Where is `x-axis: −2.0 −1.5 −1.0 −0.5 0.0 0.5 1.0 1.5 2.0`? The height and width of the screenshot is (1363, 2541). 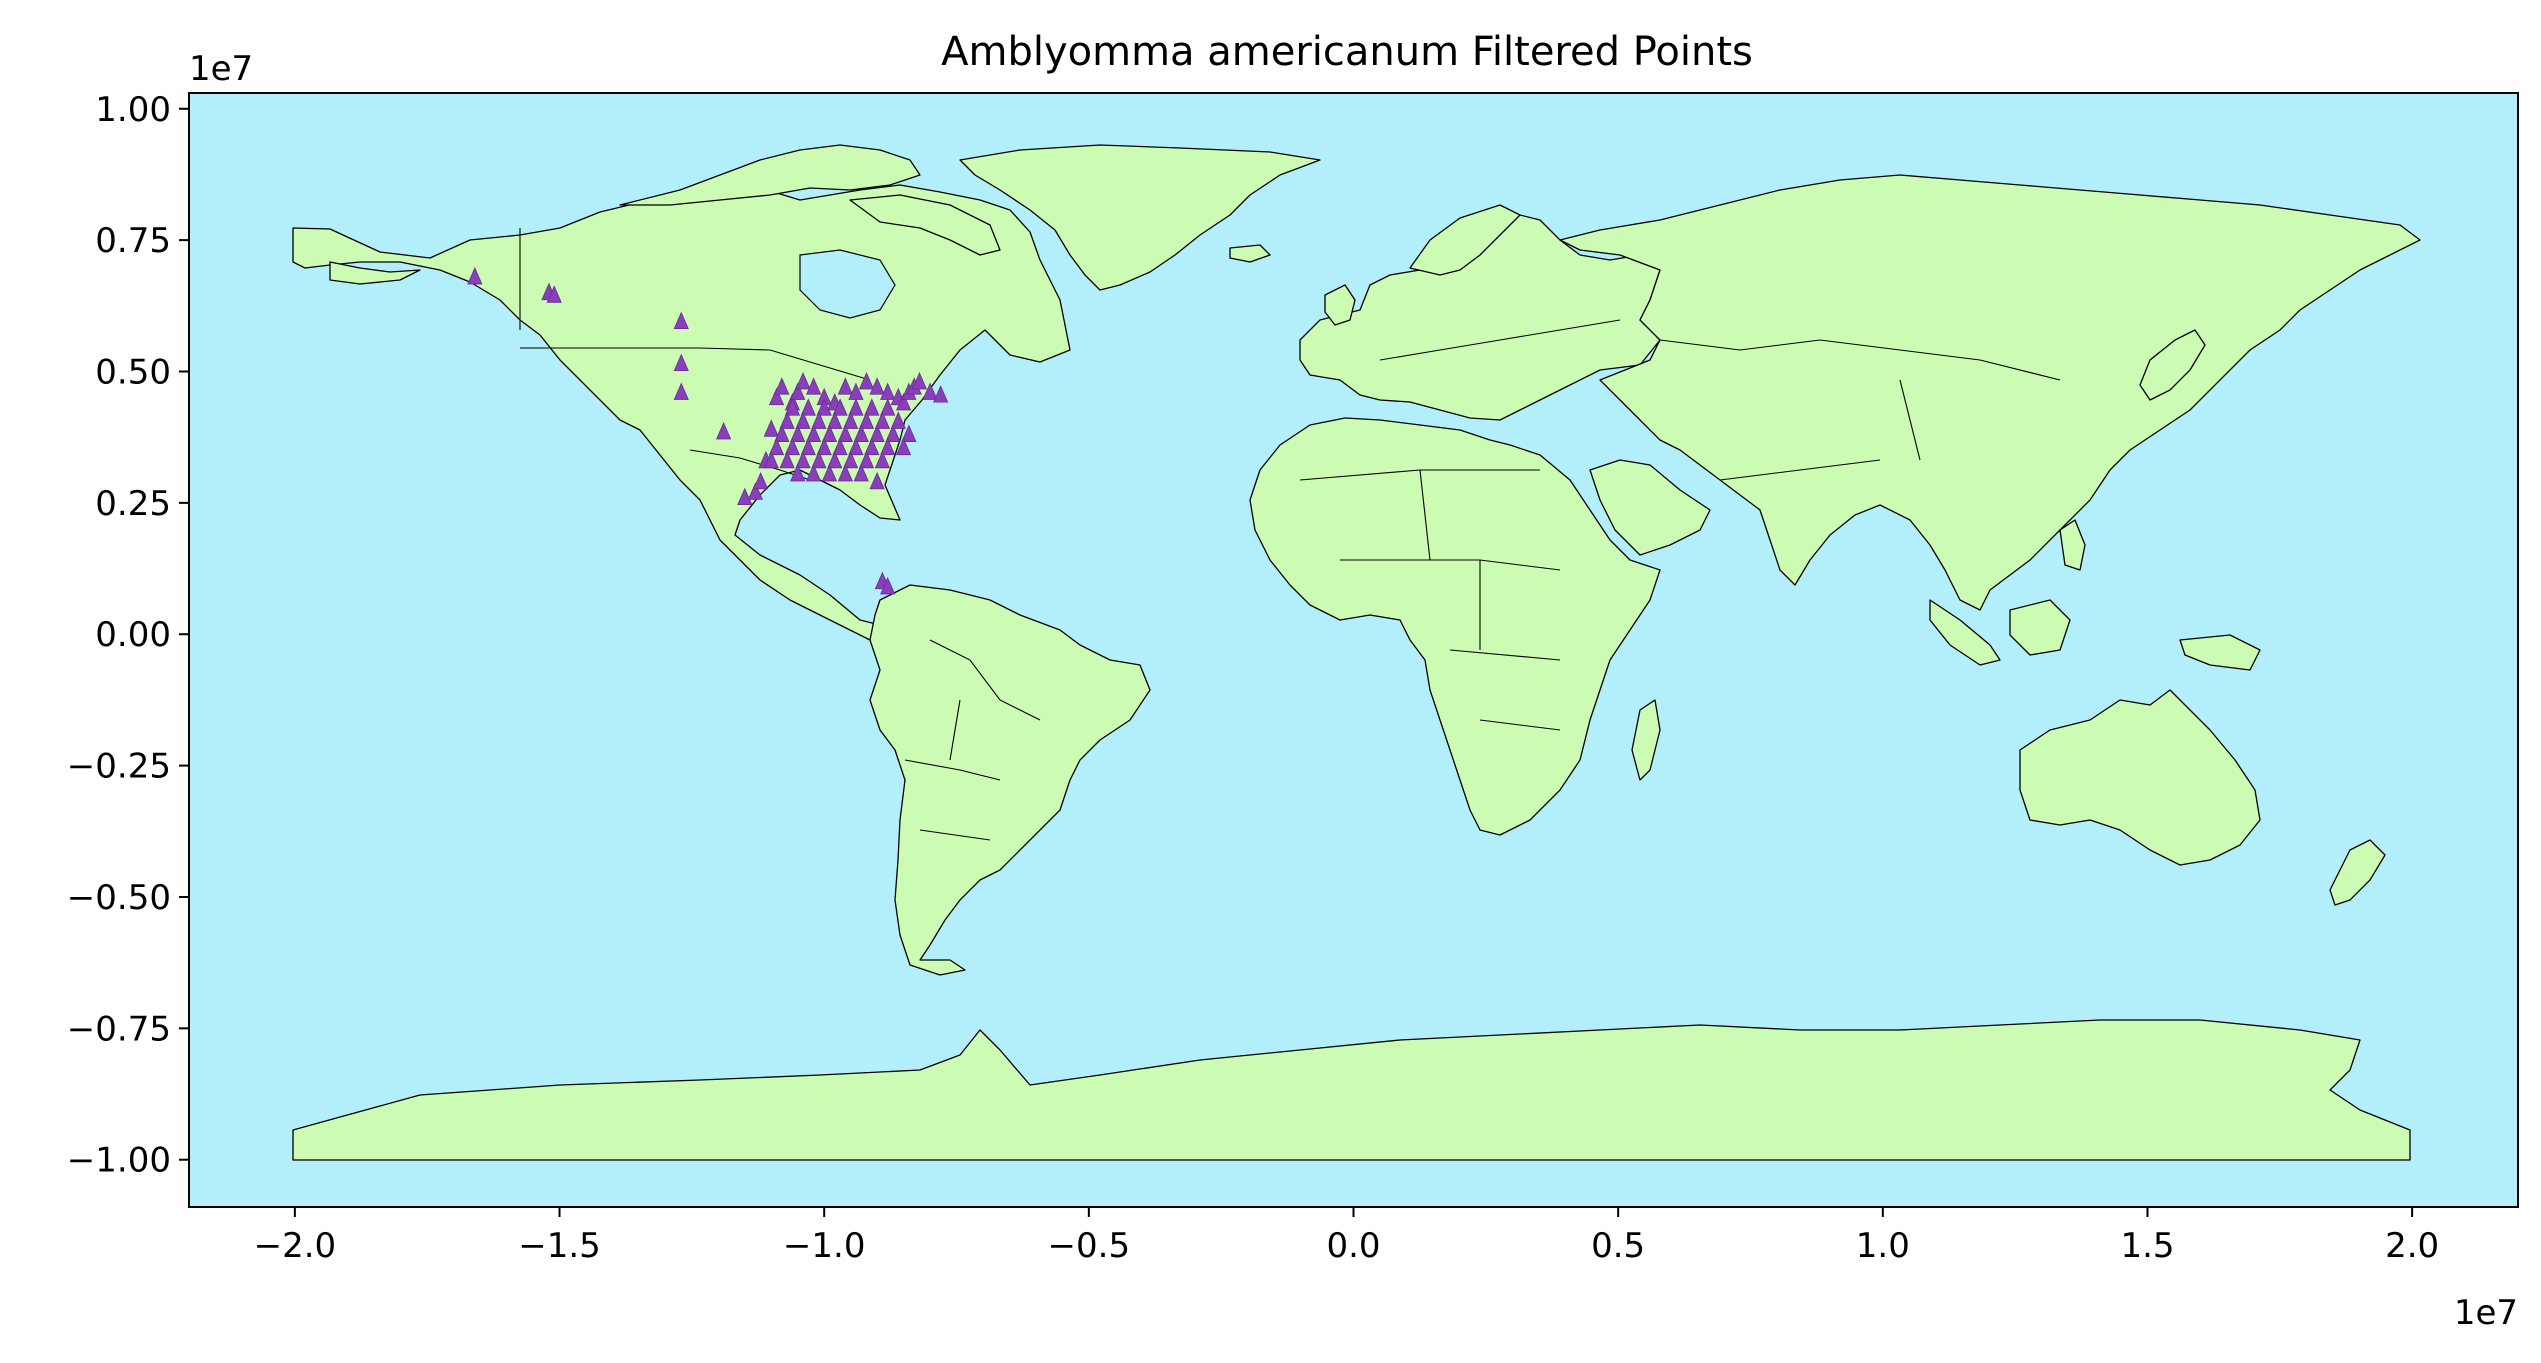 x-axis: −2.0 −1.5 −1.0 −0.5 0.0 0.5 1.0 1.5 2.0 is located at coordinates (1346, 1236).